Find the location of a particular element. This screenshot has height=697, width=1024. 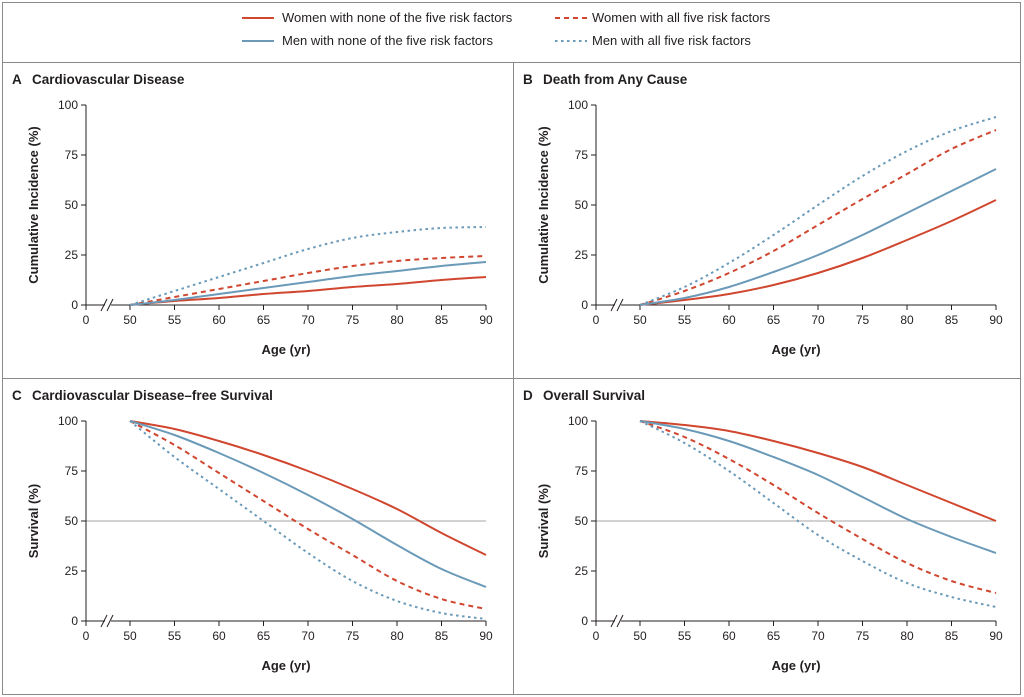

x-tick-label-b-70: 70 is located at coordinates (818, 320).